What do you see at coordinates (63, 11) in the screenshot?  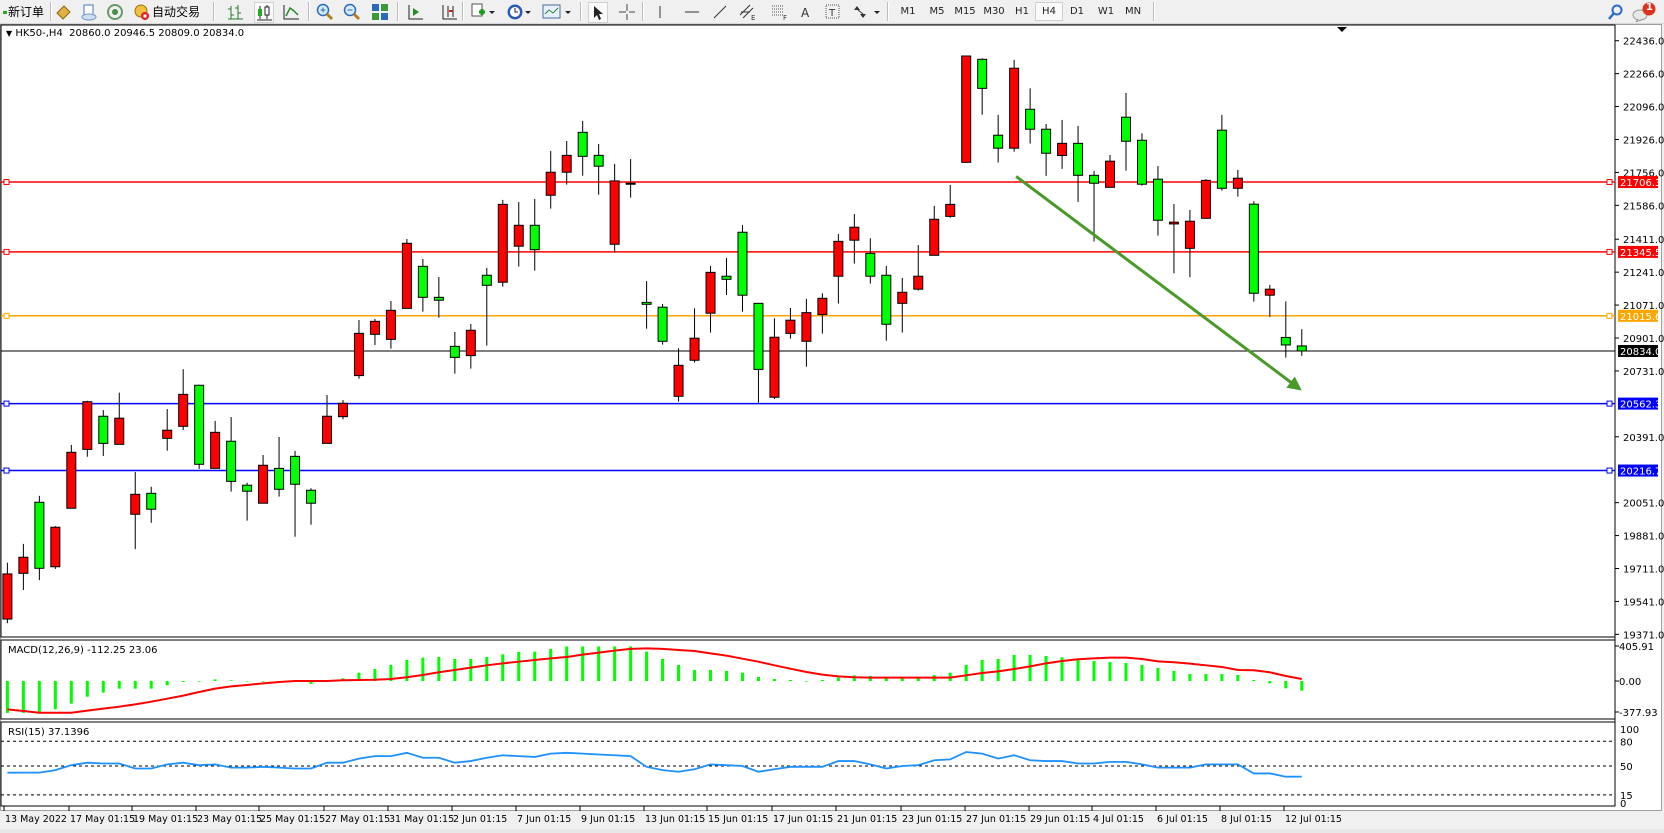 I see `market-watch-button` at bounding box center [63, 11].